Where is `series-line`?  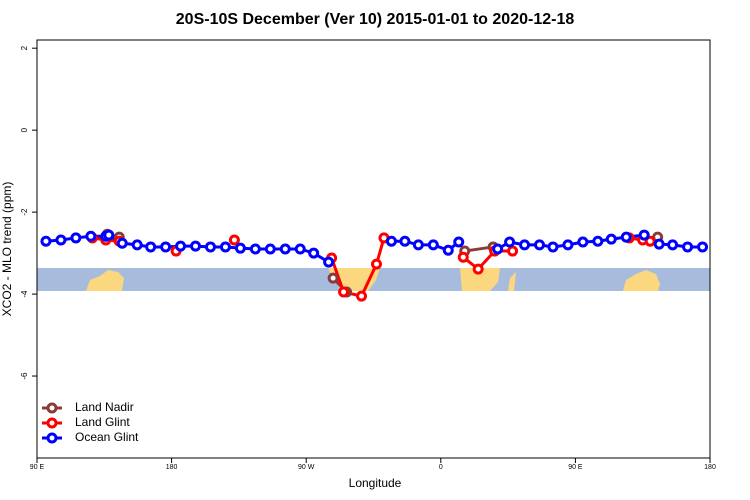
series-line is located at coordinates (487, 260).